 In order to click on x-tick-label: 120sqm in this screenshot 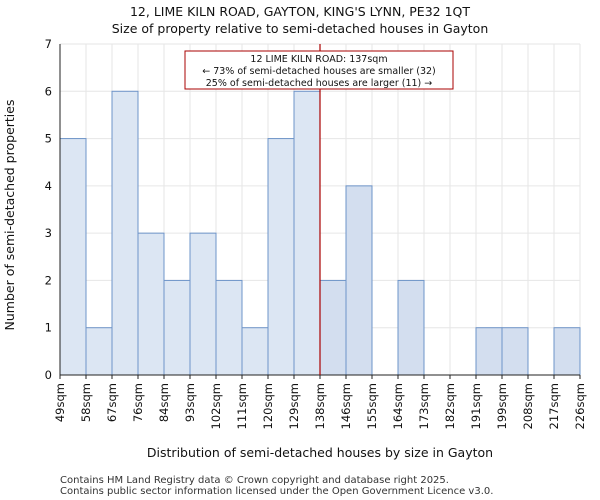, I will do `click(268, 406)`.